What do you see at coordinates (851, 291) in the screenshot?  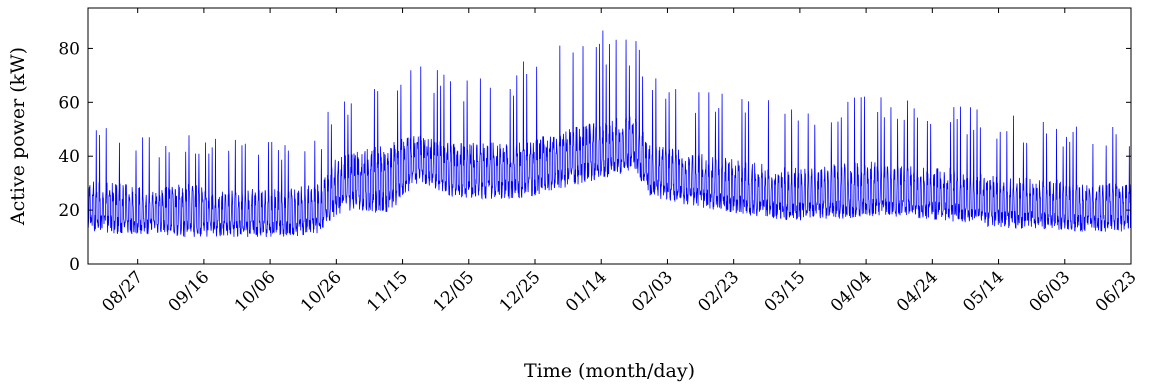 I see `x-tick-label: 04/04` at bounding box center [851, 291].